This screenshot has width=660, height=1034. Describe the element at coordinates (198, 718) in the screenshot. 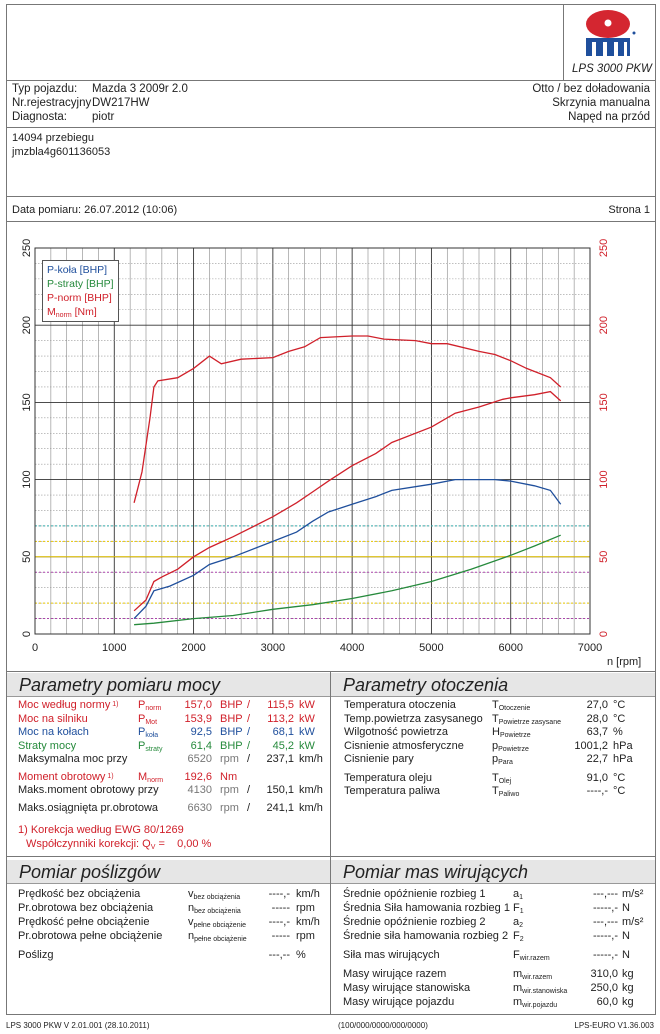

I see `row-value: 153,9` at that location.